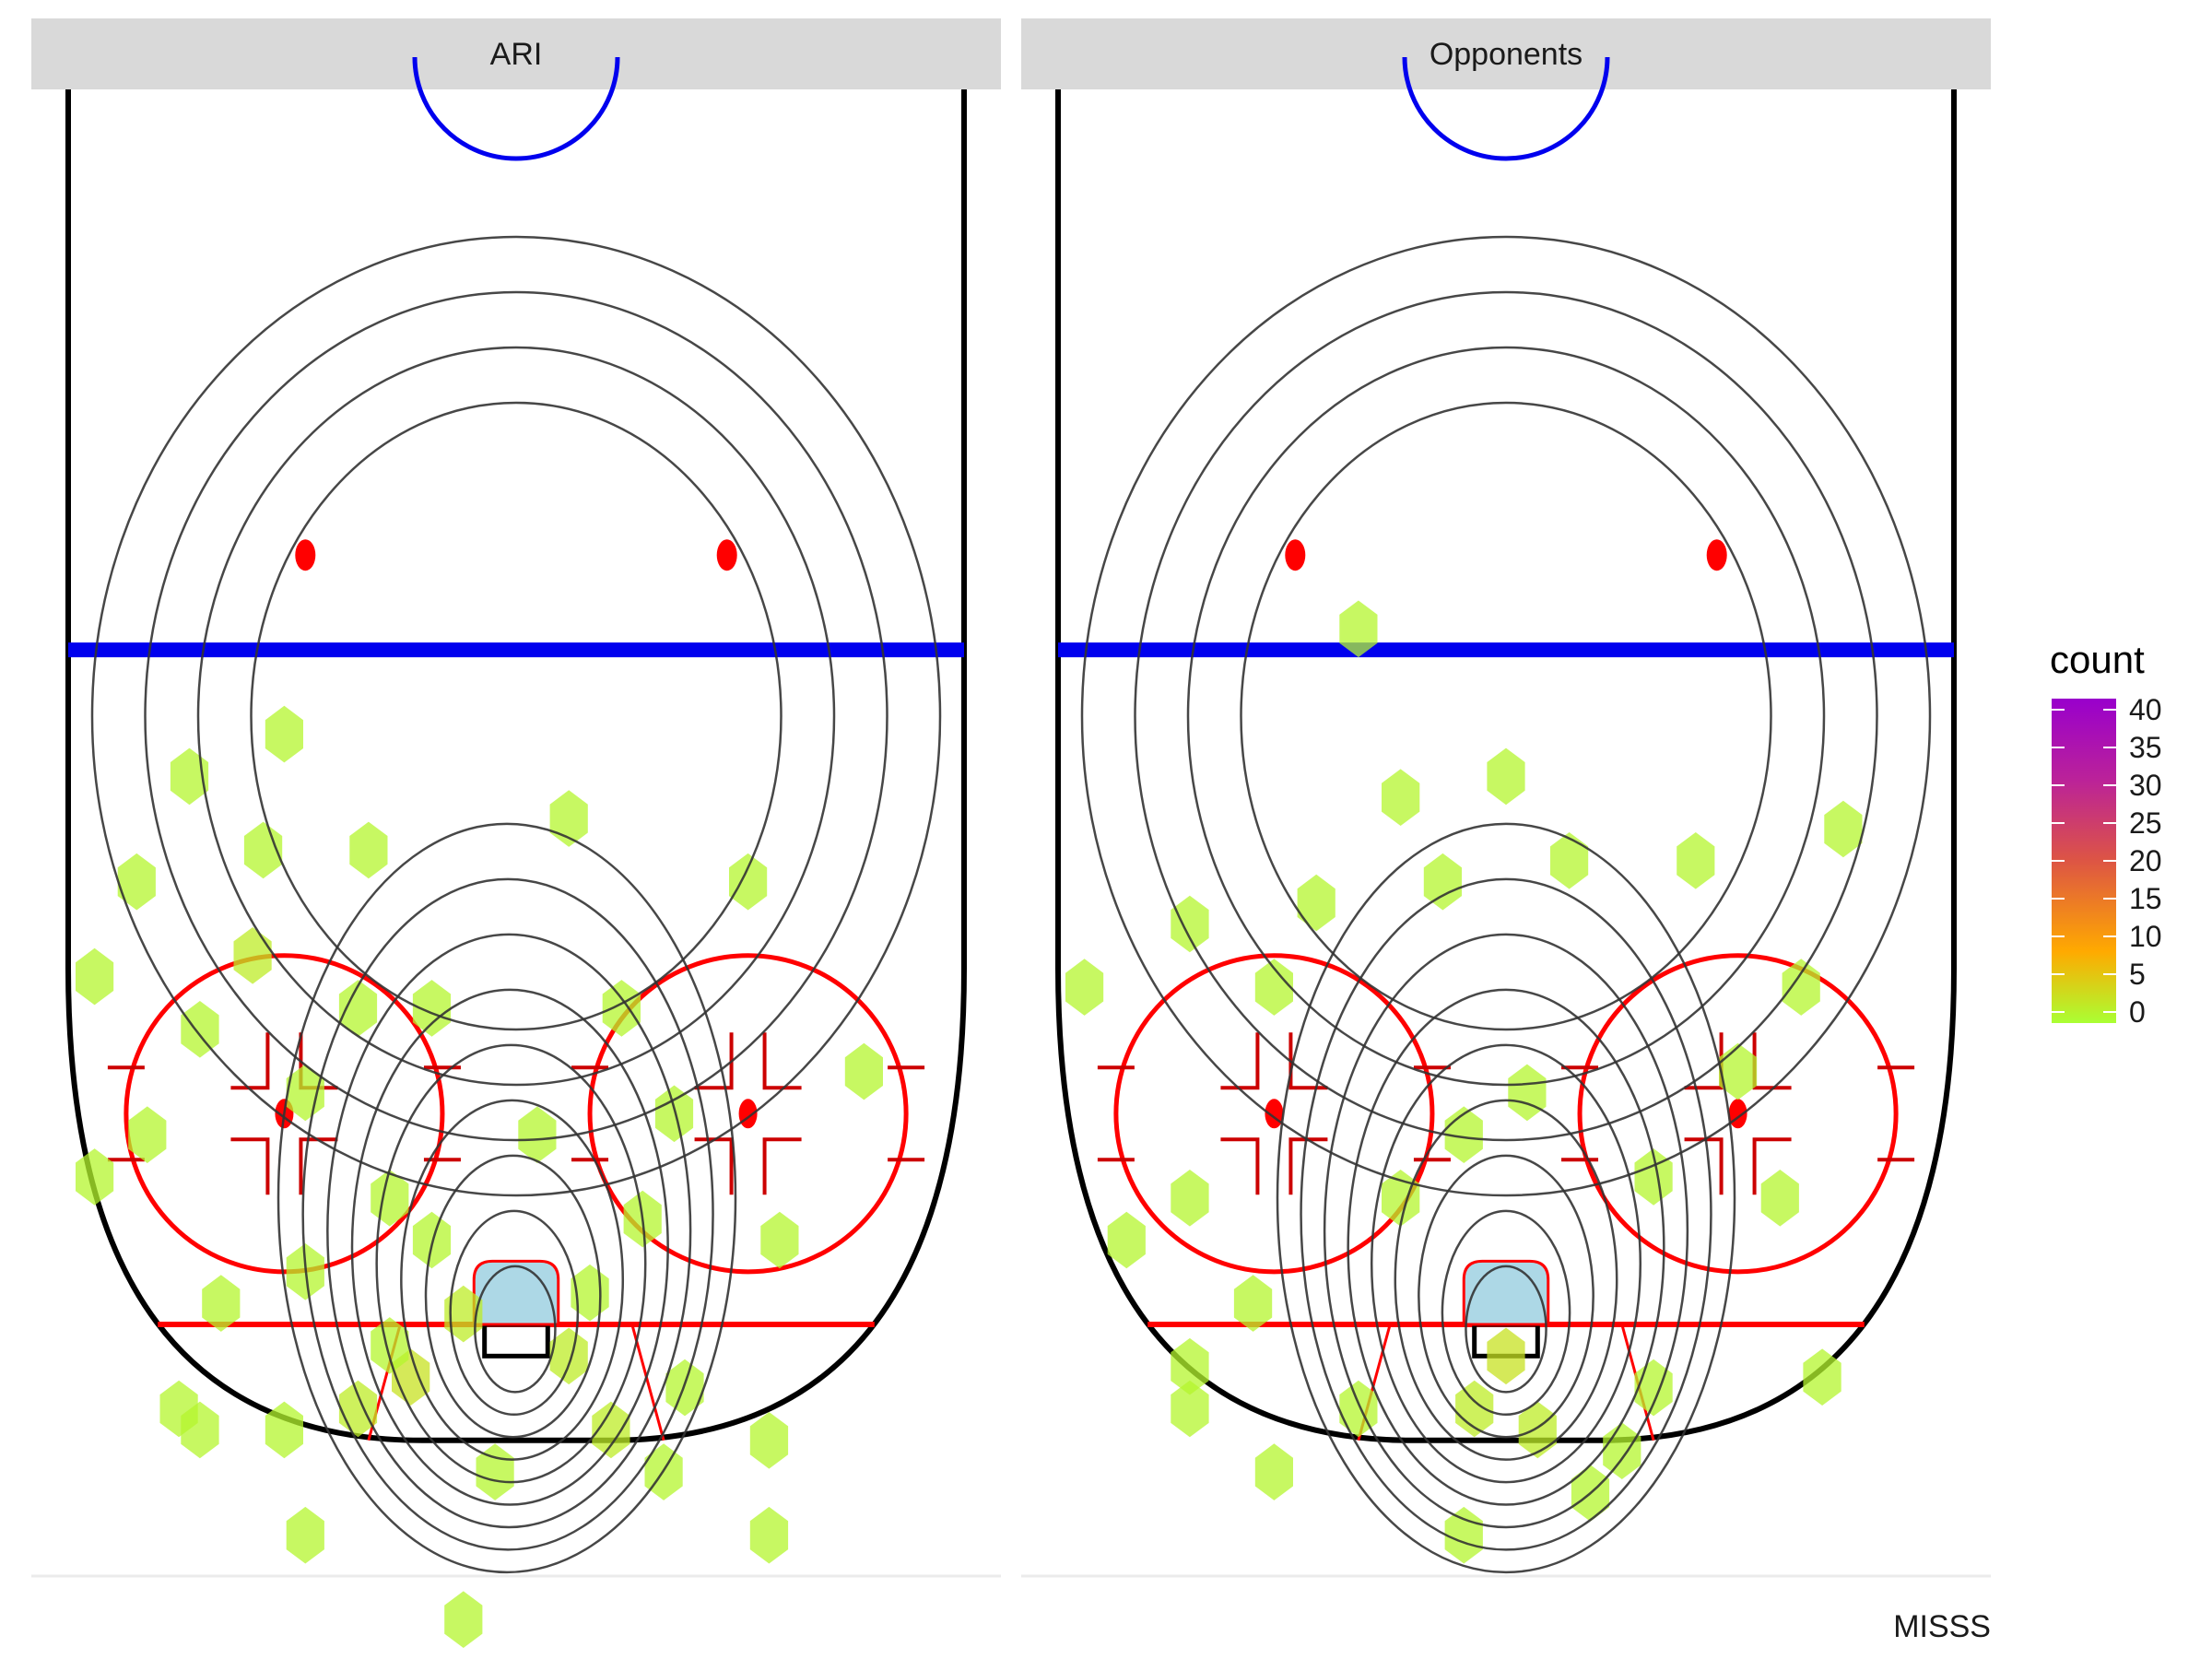 The image size is (2212, 1659). I want to click on colorbar-tick-label: 25, so click(2145, 823).